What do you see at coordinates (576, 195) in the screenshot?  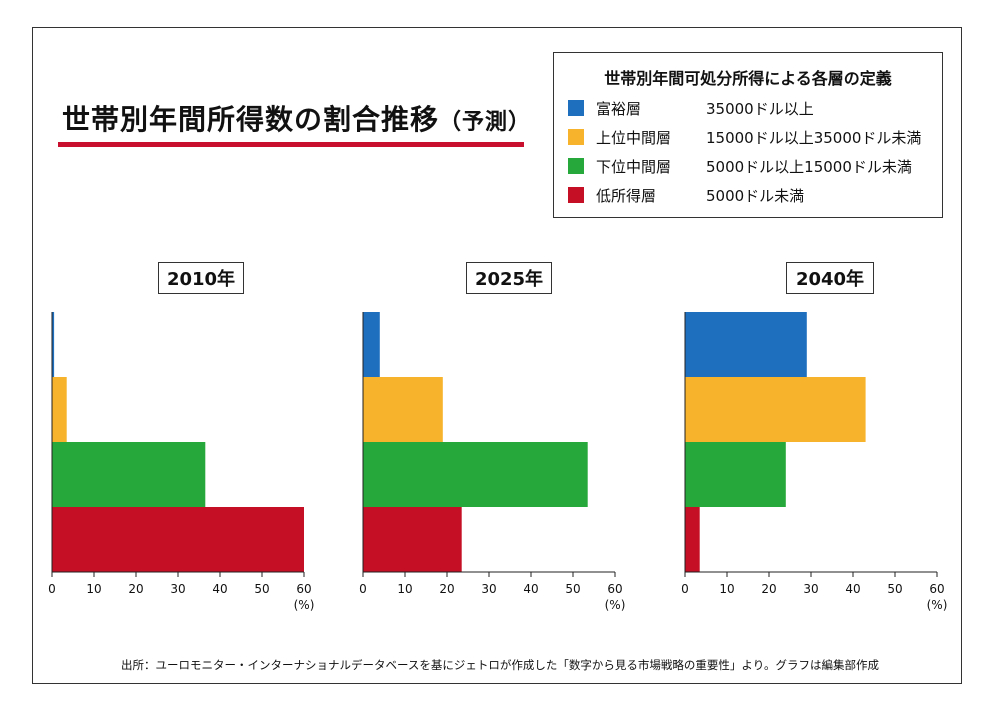 I see `legend-swatch-low-income` at bounding box center [576, 195].